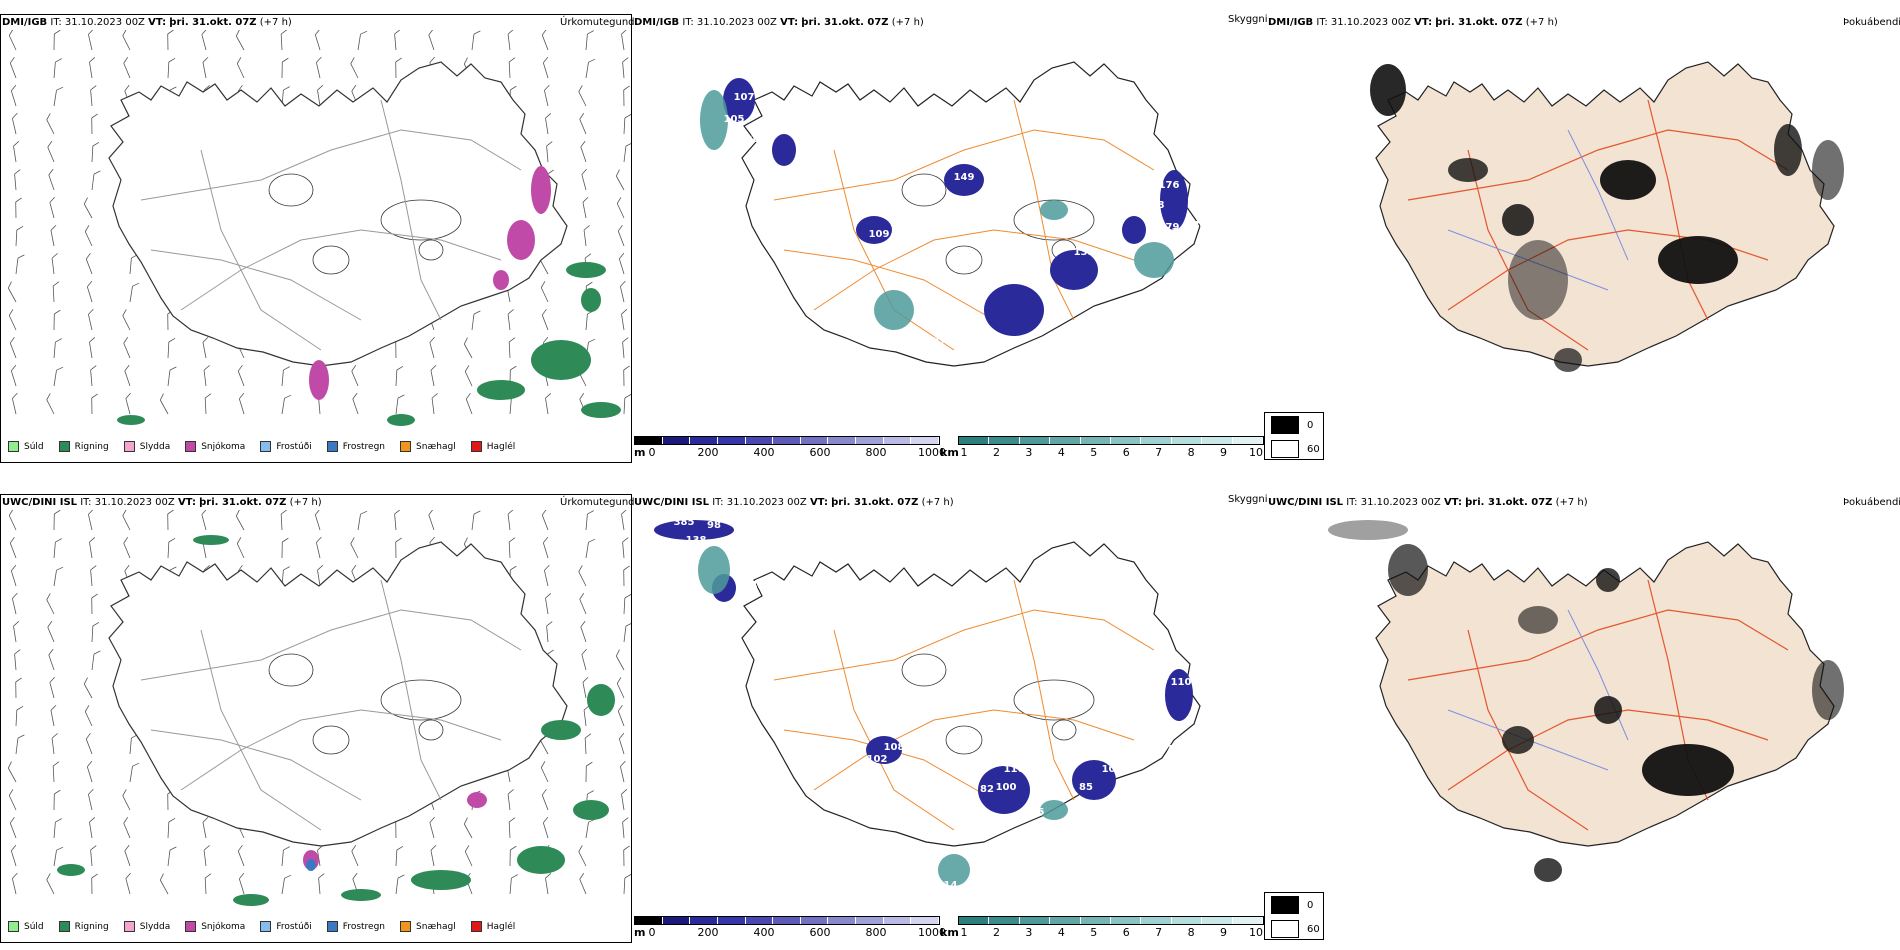  I want to click on legend-item-slydda: Slydda, so click(146, 926).